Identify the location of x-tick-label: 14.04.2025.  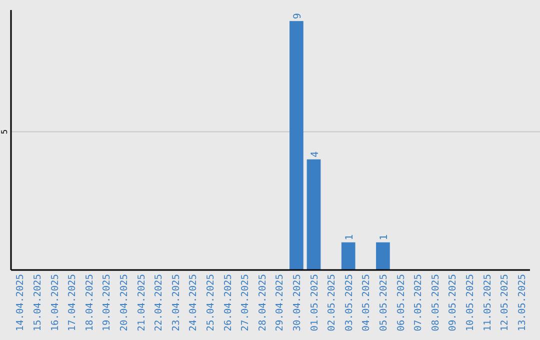
(20, 303).